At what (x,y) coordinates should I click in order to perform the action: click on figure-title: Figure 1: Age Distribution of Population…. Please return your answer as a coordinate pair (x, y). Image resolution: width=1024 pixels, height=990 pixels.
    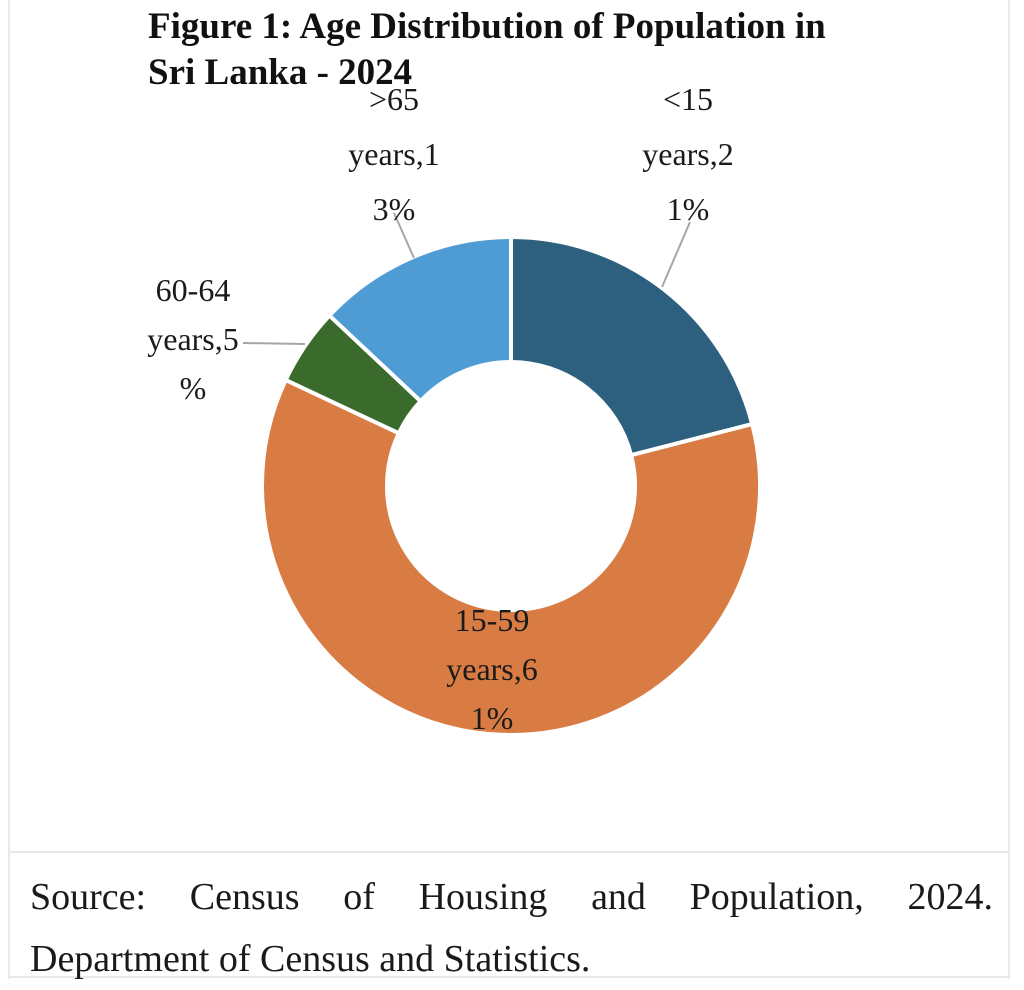
    Looking at the image, I should click on (553, 50).